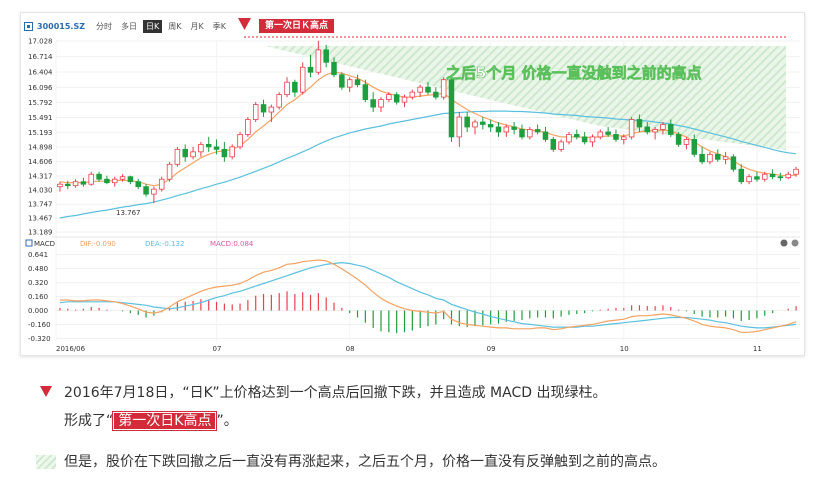  I want to click on macd-dea-legend: DEA:-0.132, so click(164, 244).